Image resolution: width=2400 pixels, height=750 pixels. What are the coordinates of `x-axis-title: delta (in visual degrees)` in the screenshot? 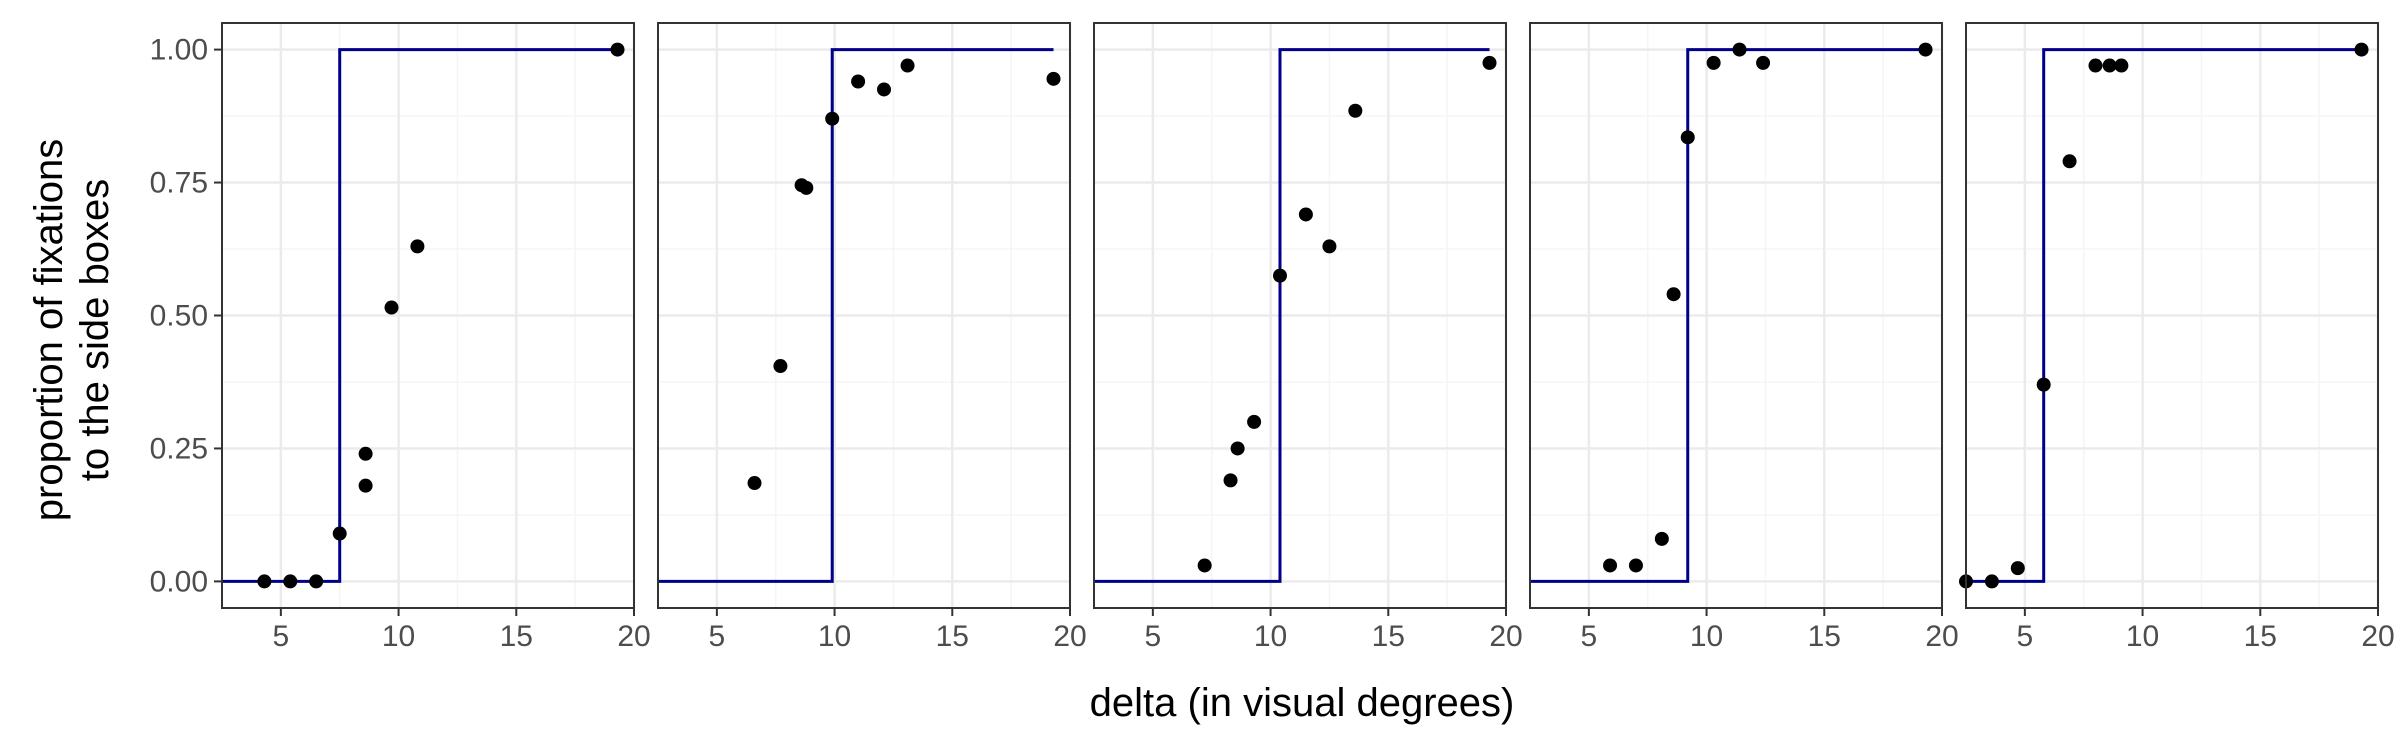 It's located at (1302, 703).